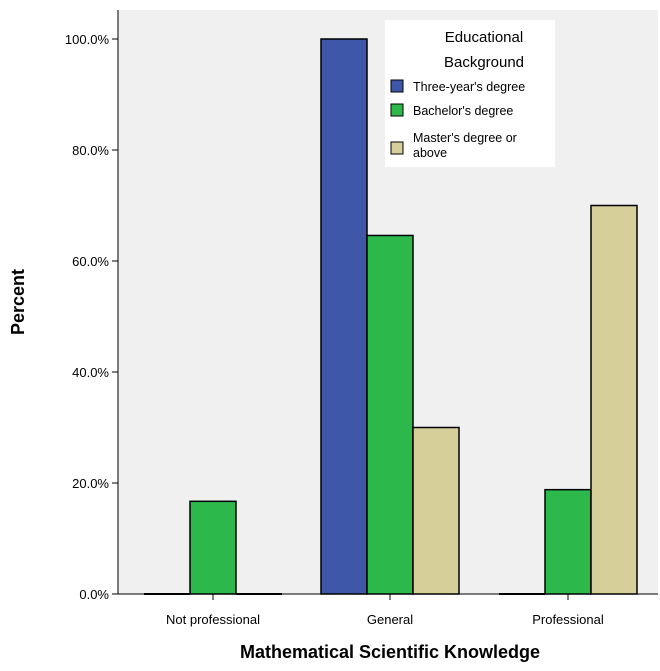 The width and height of the screenshot is (660, 671). Describe the element at coordinates (91, 317) in the screenshot. I see `y-axis-ticks: 0.0% 20.0% 40.0% 60.0% 80.0% 100.0%` at that location.